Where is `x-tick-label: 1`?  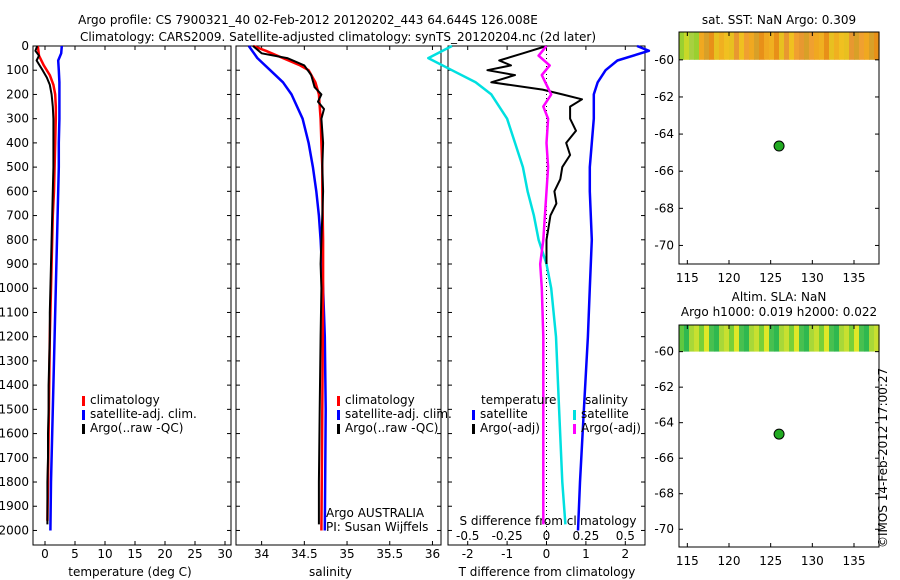
x-tick-label: 1 is located at coordinates (586, 554).